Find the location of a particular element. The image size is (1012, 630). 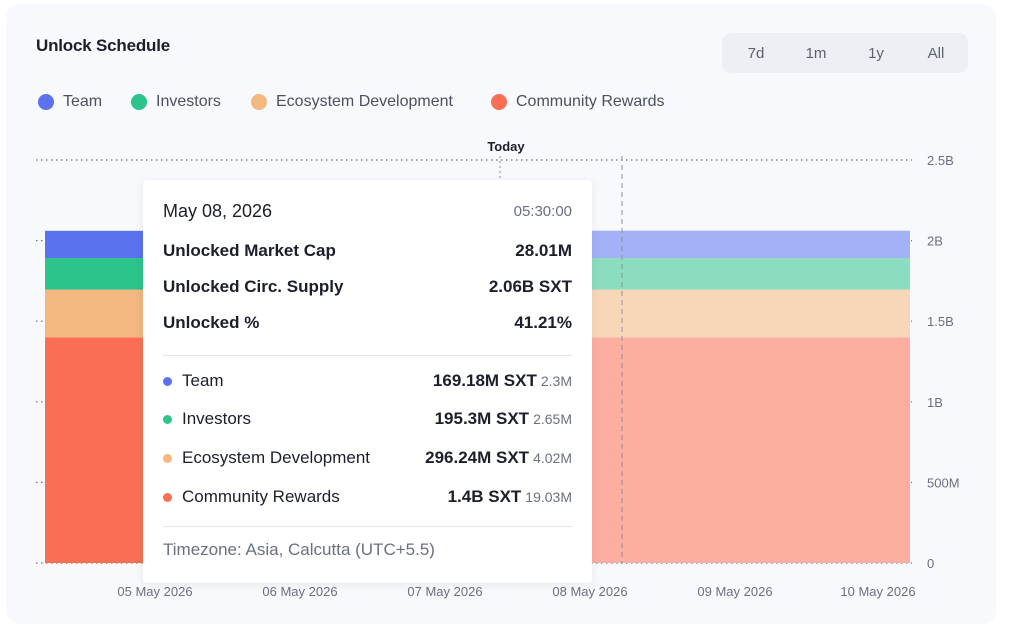

legend-label: Ecosystem Development is located at coordinates (364, 101).